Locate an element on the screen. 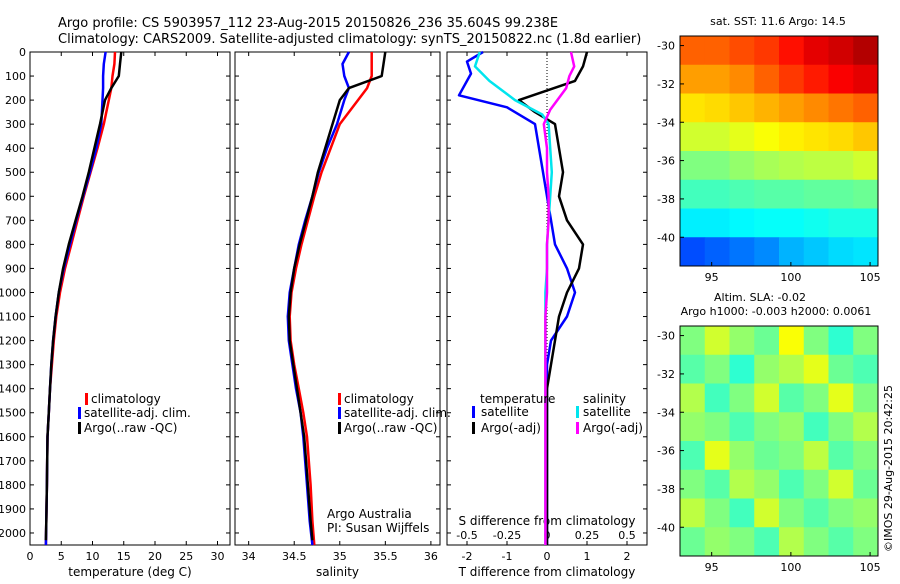 The width and height of the screenshot is (900, 584). legend-temp-satellite-label: satellite is located at coordinates (505, 412).